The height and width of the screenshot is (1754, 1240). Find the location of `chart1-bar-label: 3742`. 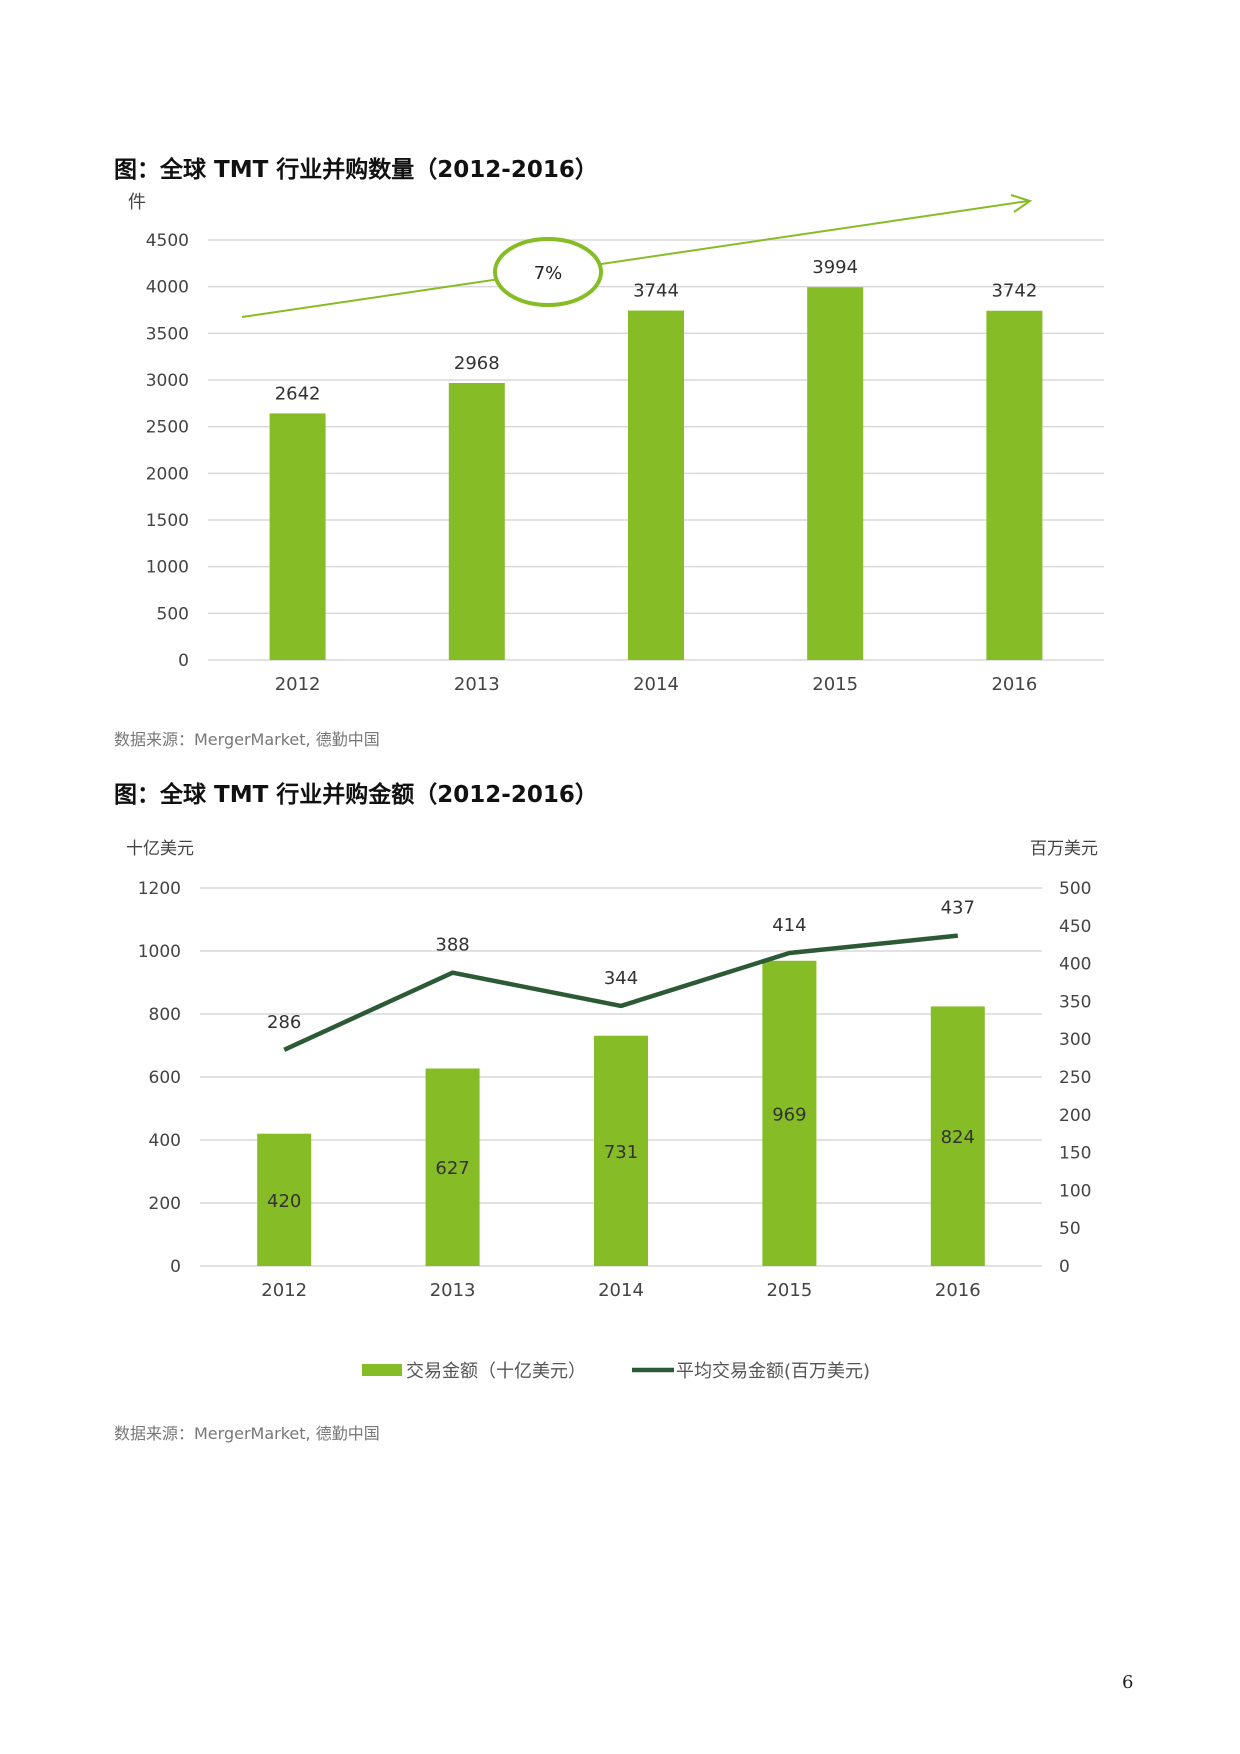

chart1-bar-label: 3742 is located at coordinates (1014, 291).